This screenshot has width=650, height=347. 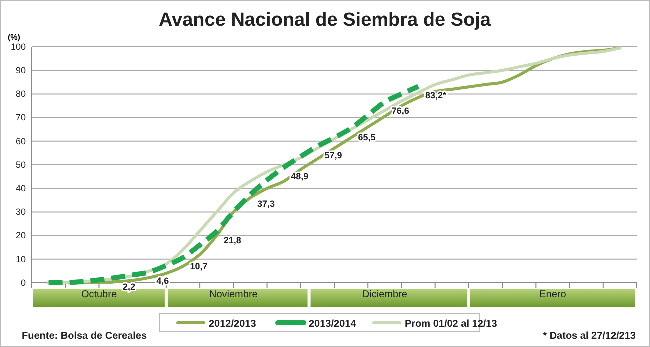 What do you see at coordinates (451, 324) in the screenshot?
I see `legend-label: Prom 01/02 al 12/13` at bounding box center [451, 324].